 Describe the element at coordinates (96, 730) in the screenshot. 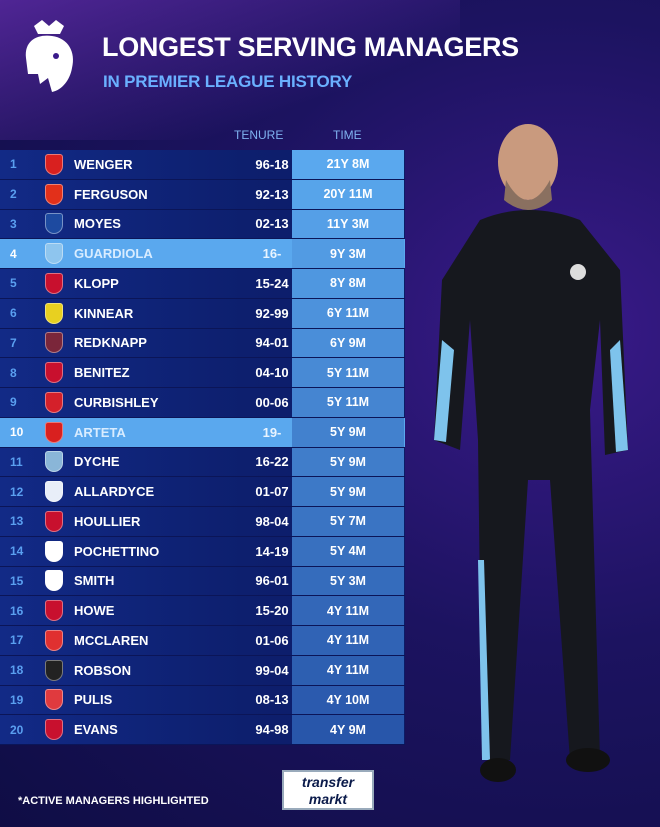

I see `manager-name: EVANS` at that location.